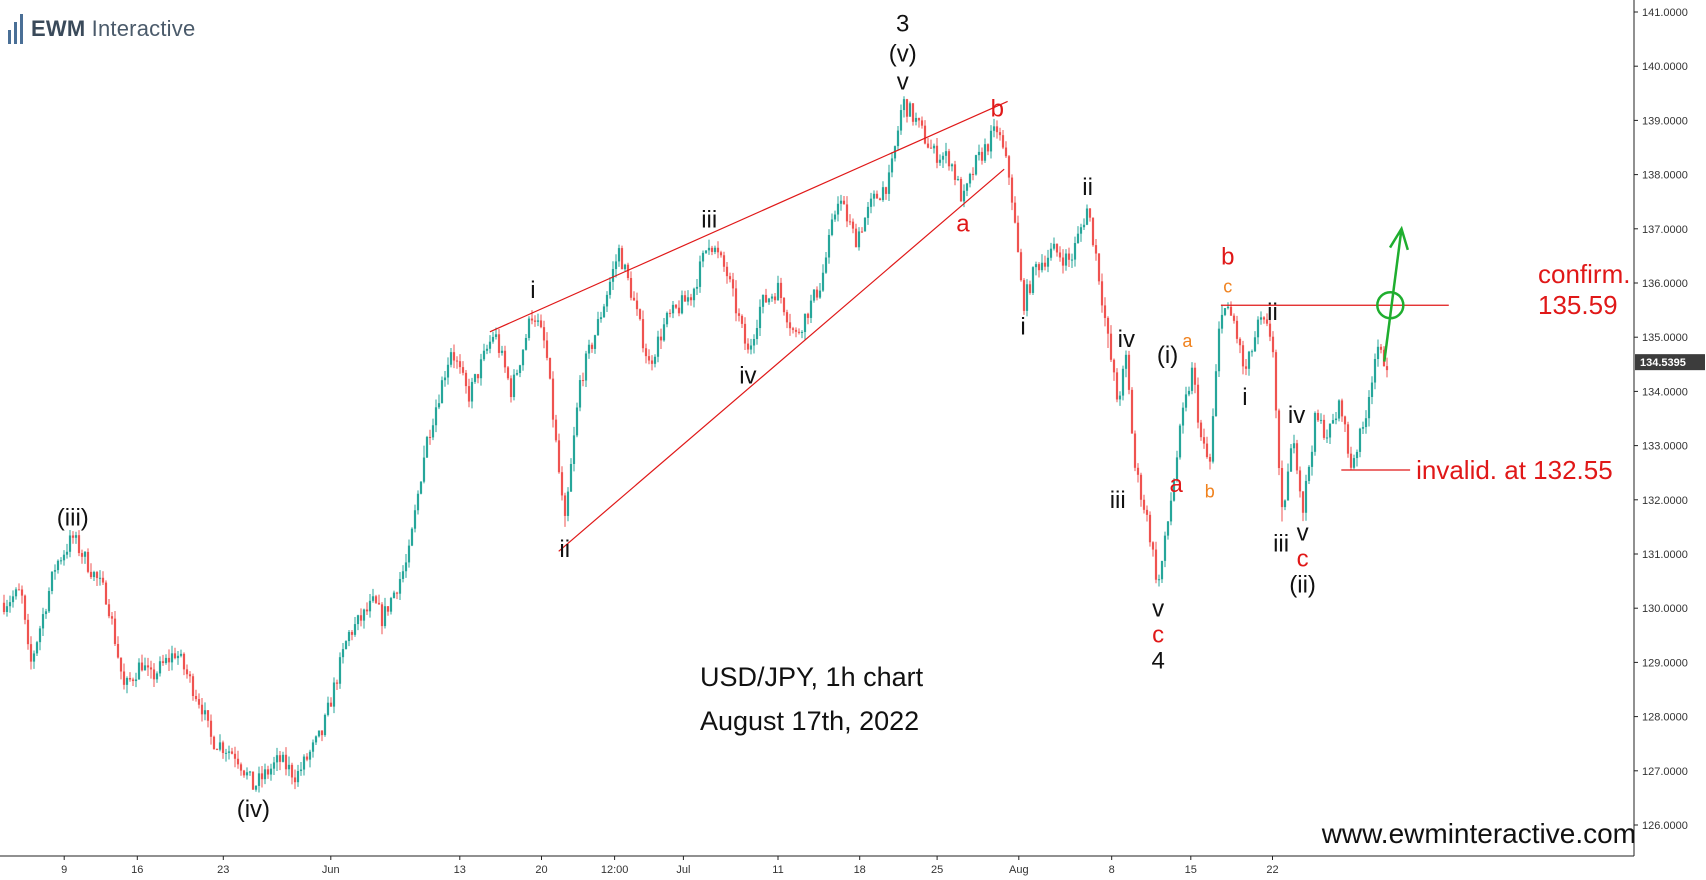 This screenshot has width=1706, height=880. What do you see at coordinates (1665, 826) in the screenshot?
I see `y-tick-label: 126.0000` at bounding box center [1665, 826].